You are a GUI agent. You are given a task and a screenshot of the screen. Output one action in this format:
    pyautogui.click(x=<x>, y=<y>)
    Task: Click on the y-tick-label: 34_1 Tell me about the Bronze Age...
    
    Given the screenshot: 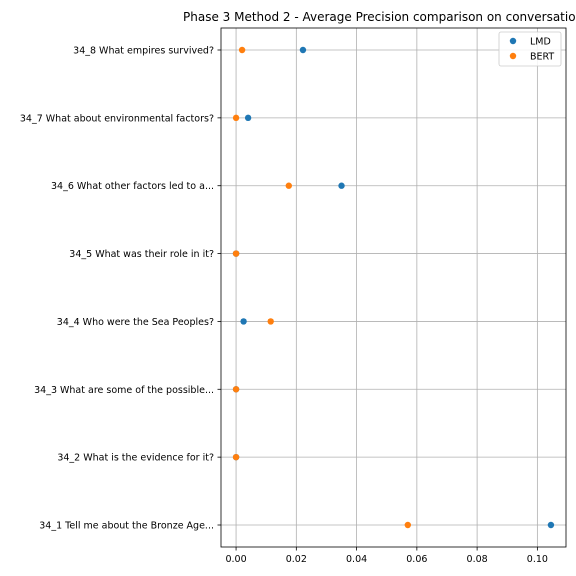 What is the action you would take?
    pyautogui.click(x=126, y=526)
    